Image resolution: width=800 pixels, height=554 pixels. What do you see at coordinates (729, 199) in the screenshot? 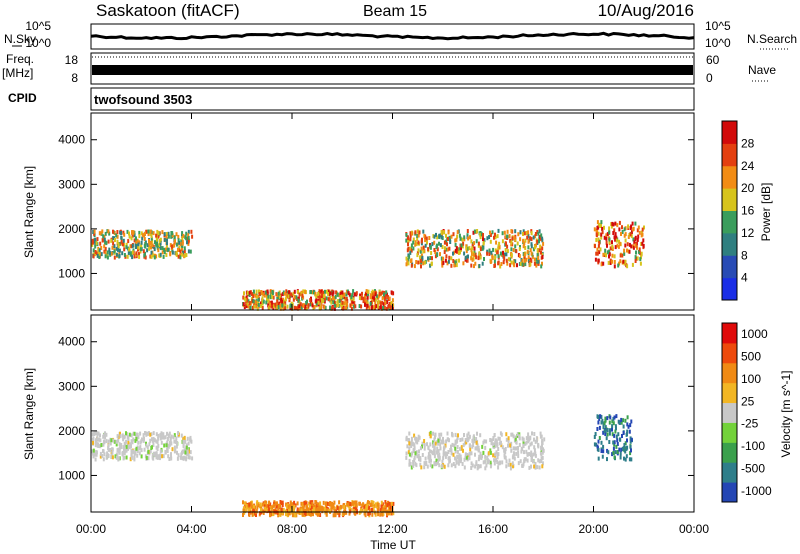
I see `colorbar-segment` at bounding box center [729, 199].